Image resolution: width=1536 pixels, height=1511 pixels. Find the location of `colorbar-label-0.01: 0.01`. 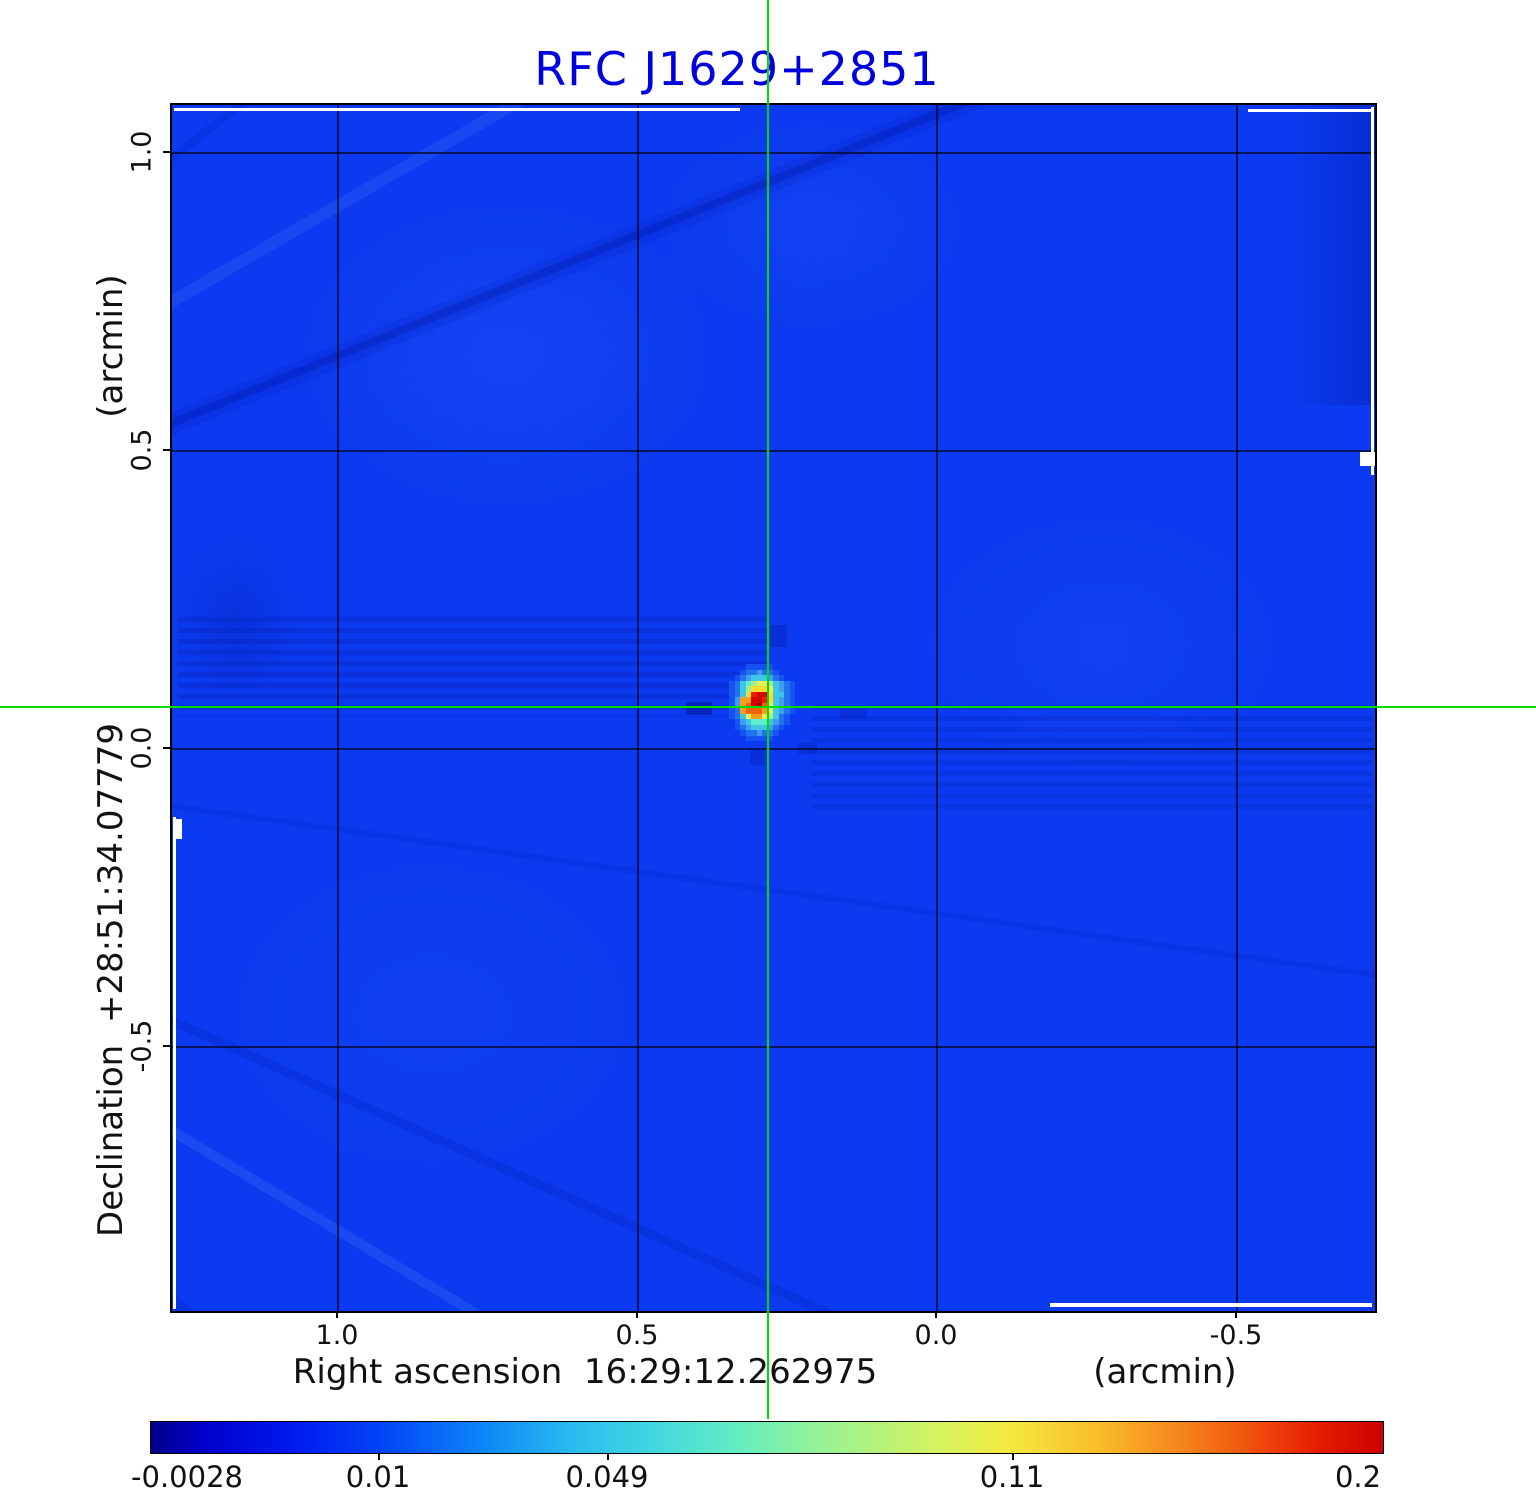

colorbar-label-0.01: 0.01 is located at coordinates (378, 1477).